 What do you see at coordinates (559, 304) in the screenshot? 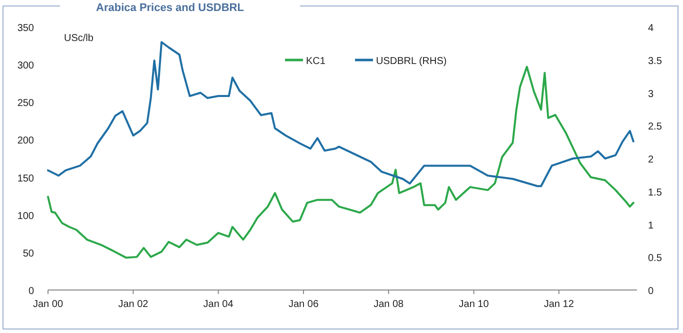
I see `x-tick-label: Jan 12` at bounding box center [559, 304].